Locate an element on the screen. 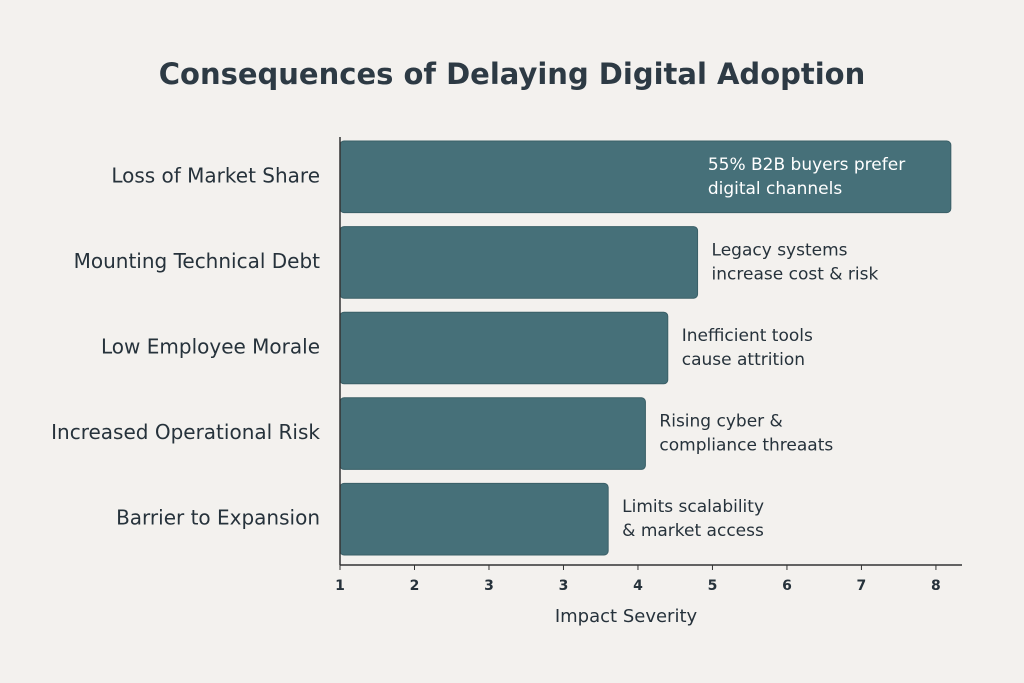 The image size is (1024, 683). x-tick-label: 5 is located at coordinates (713, 586).